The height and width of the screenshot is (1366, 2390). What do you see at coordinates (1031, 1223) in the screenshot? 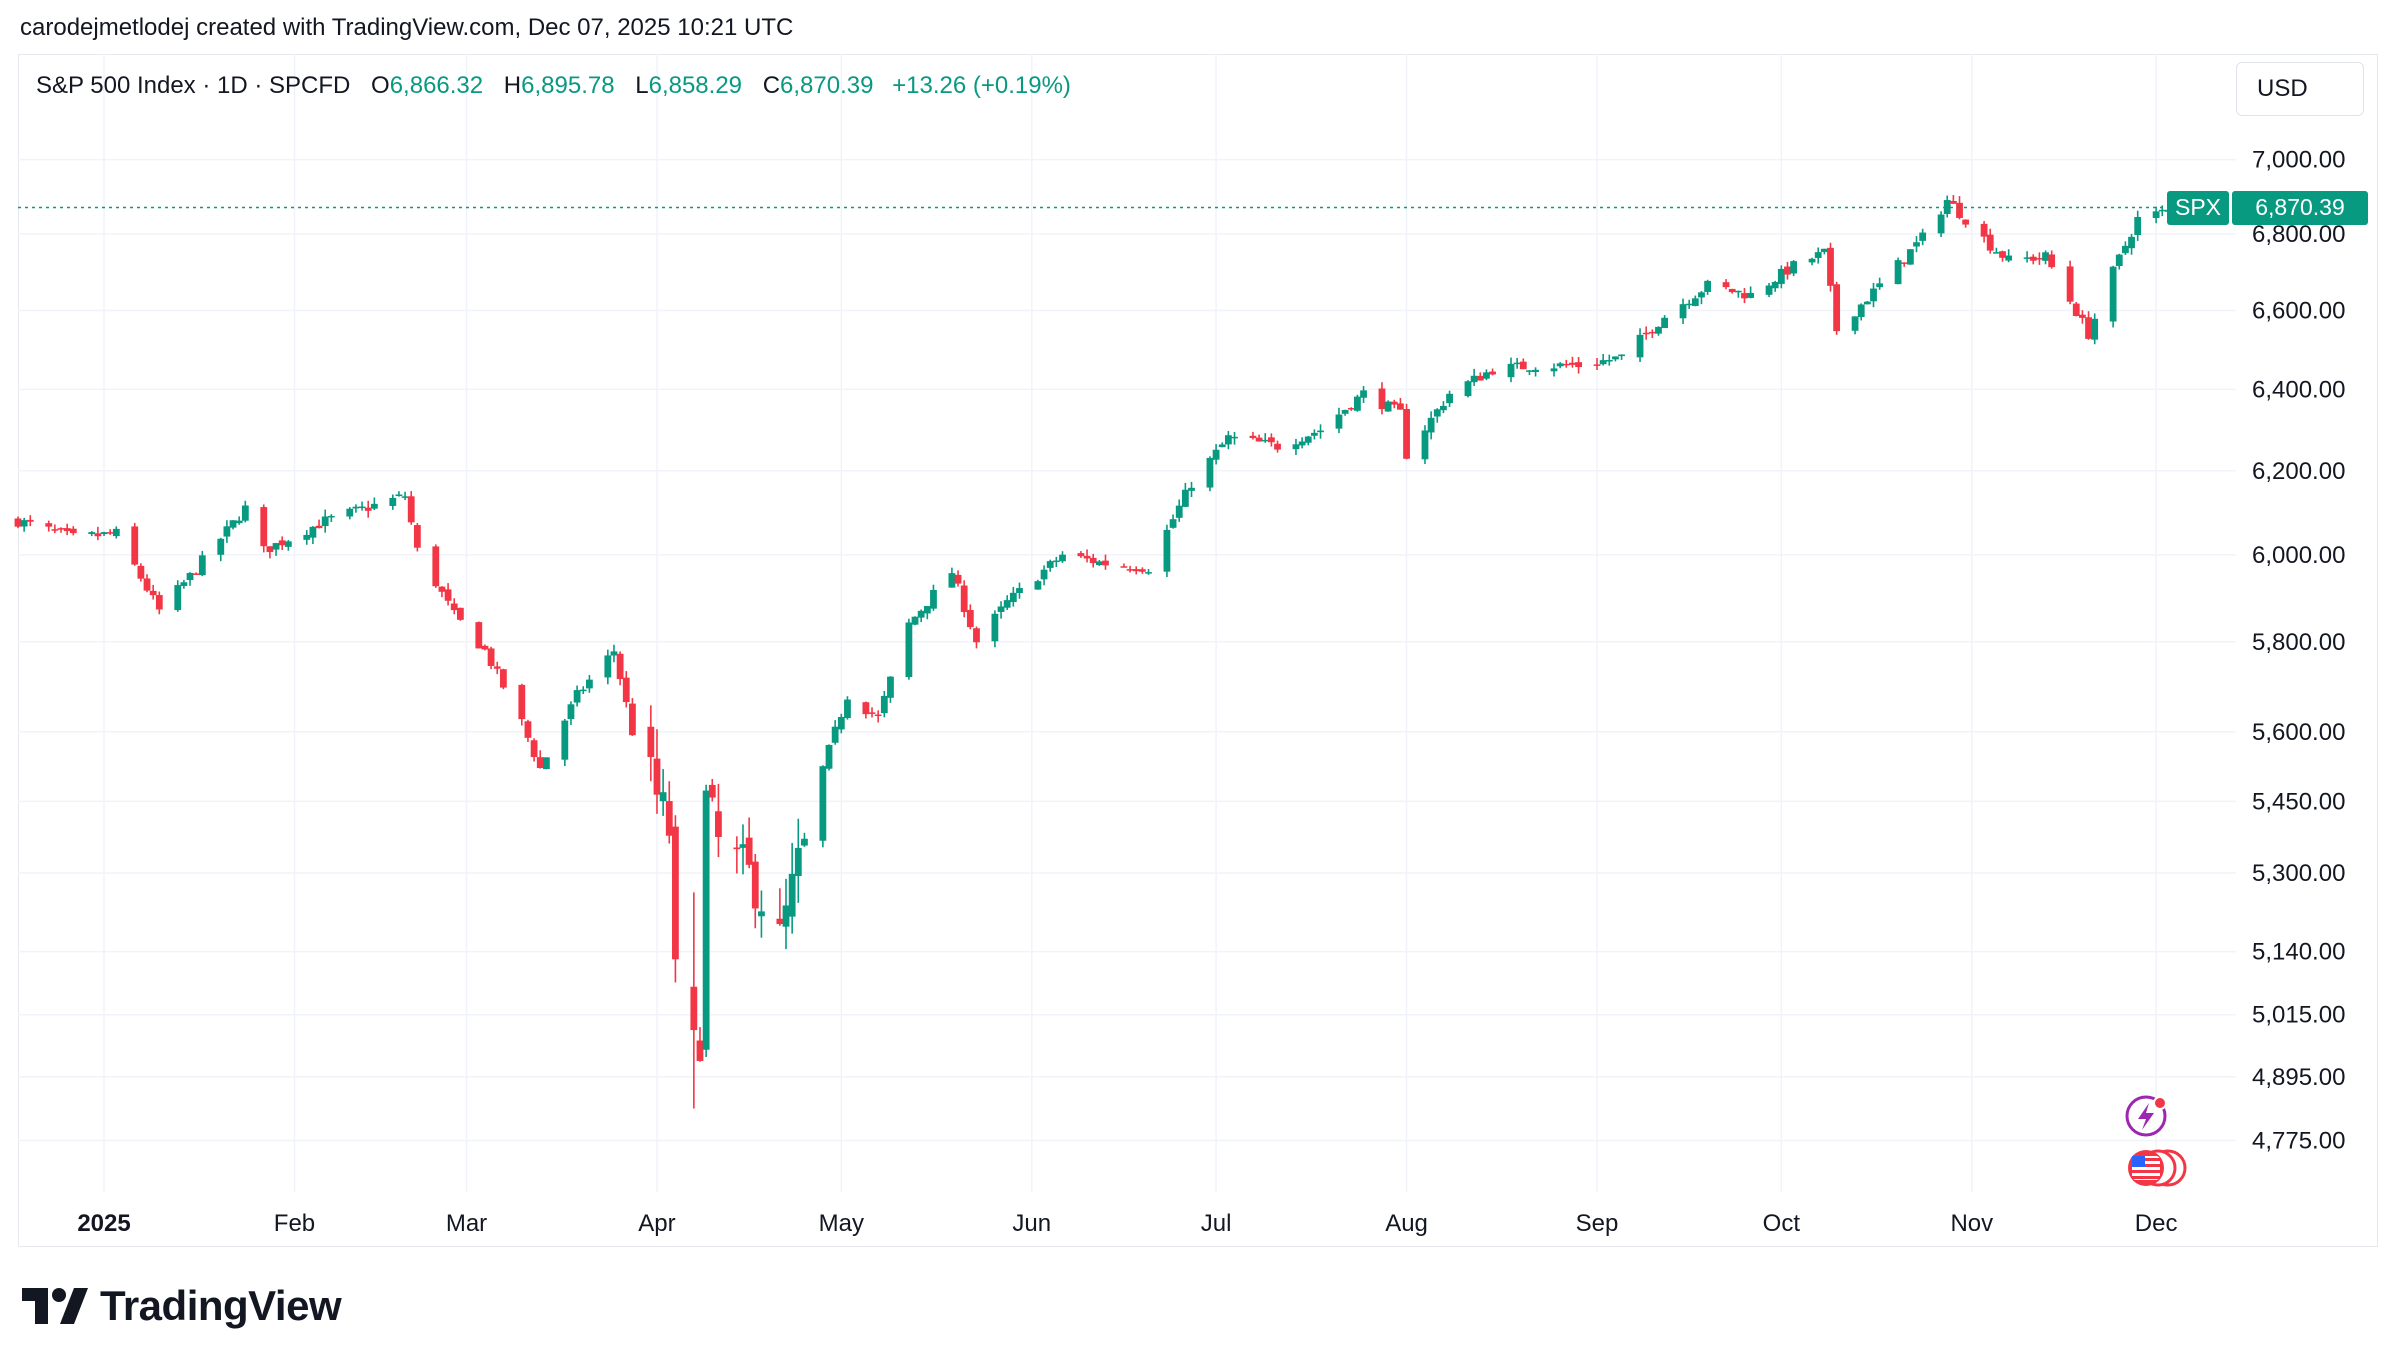
I see `x-tick-label: Jun` at bounding box center [1031, 1223].